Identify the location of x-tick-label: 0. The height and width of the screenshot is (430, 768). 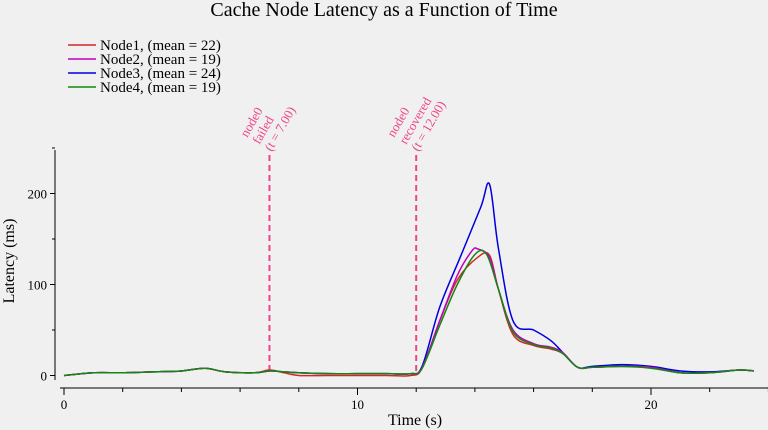
(64, 404).